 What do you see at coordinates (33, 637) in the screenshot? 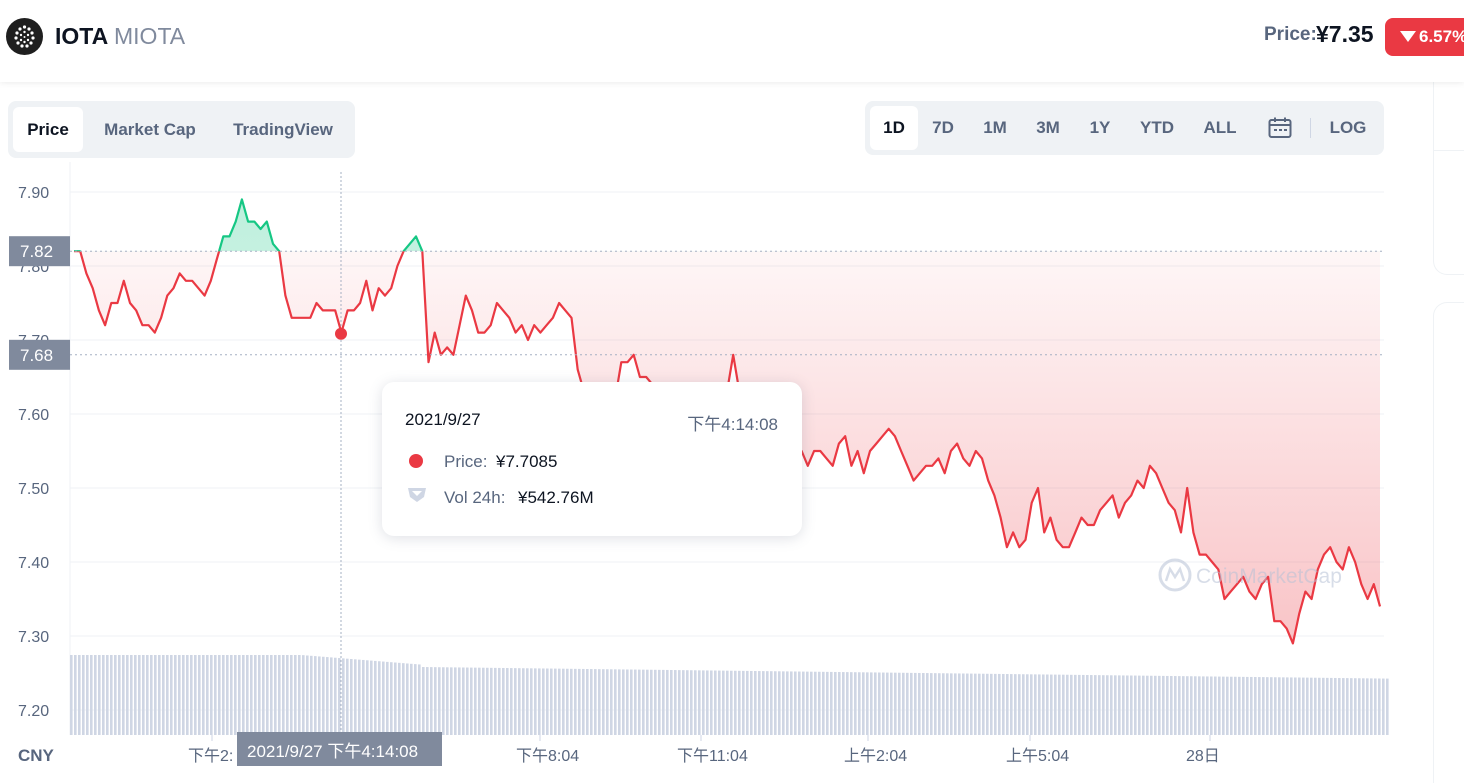
I see `y-tick-label: 7.30` at bounding box center [33, 637].